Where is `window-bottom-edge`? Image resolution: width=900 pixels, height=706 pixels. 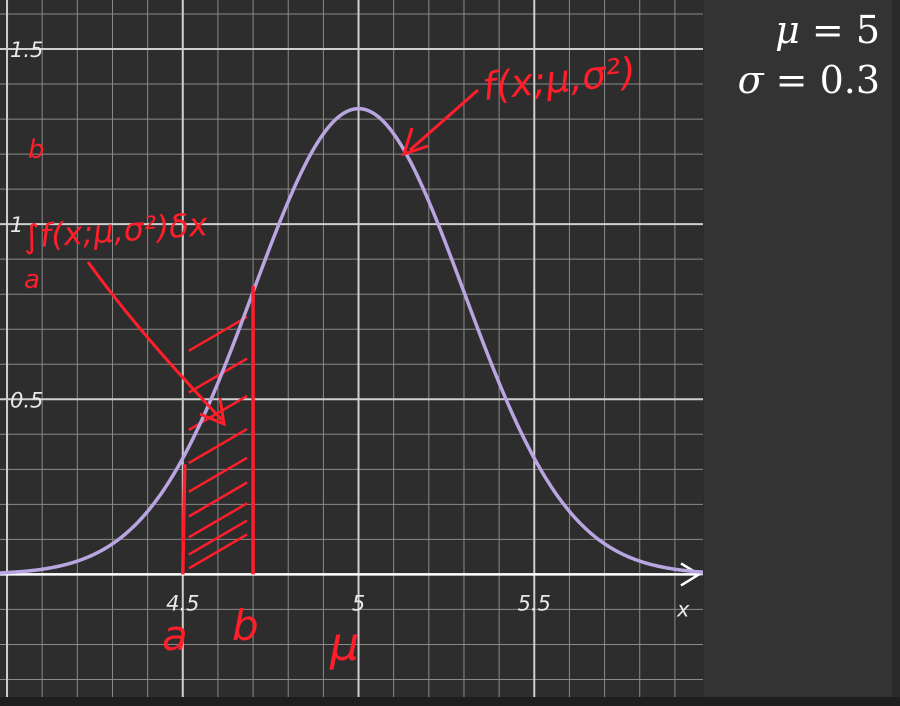 window-bottom-edge is located at coordinates (450, 701).